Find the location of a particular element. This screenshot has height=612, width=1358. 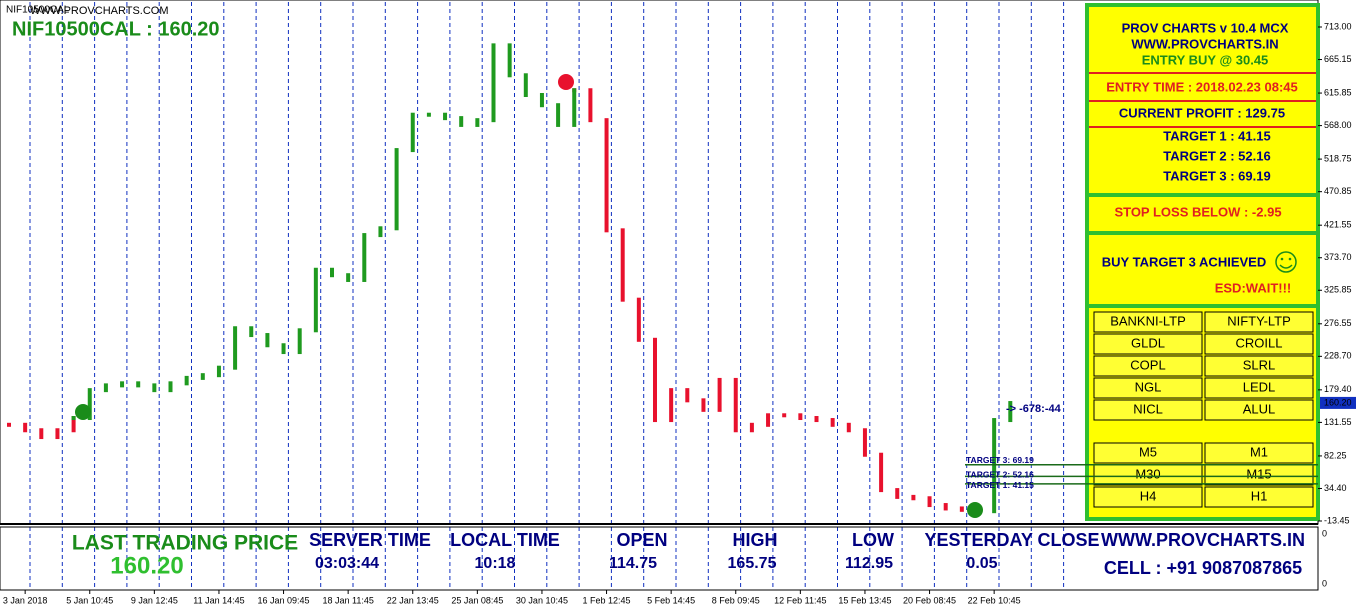

y-tick-label: -13.45 is located at coordinates (1337, 520).